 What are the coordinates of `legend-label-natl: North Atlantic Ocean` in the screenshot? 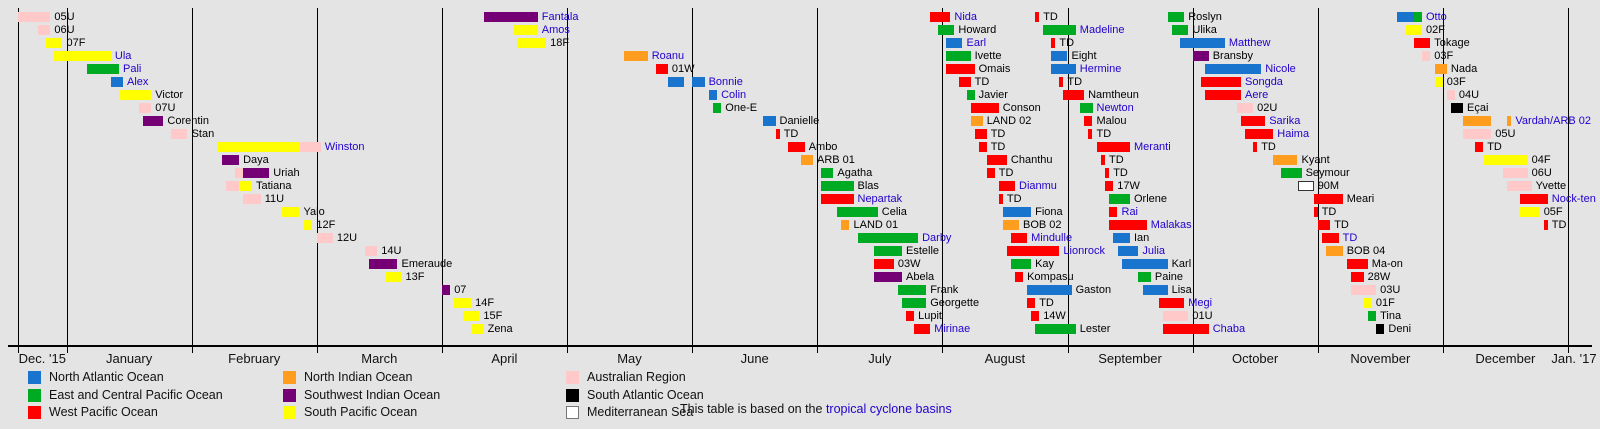 It's located at (106, 377).